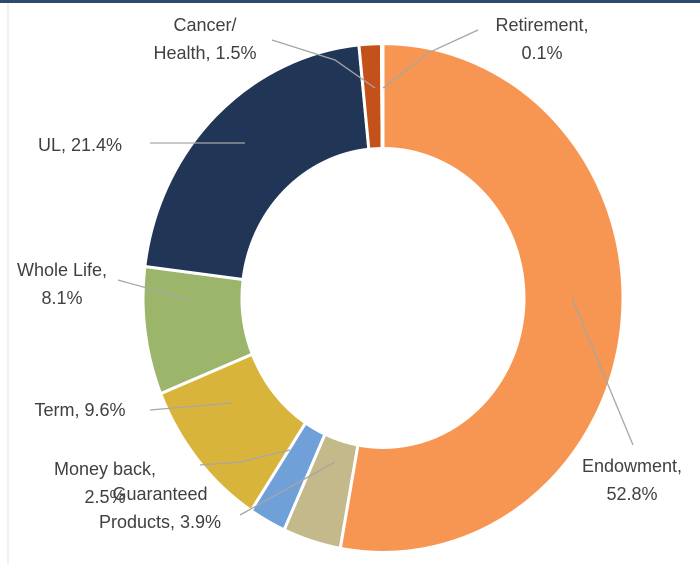 The image size is (700, 564). What do you see at coordinates (542, 25) in the screenshot?
I see `category-label: Retirement,` at bounding box center [542, 25].